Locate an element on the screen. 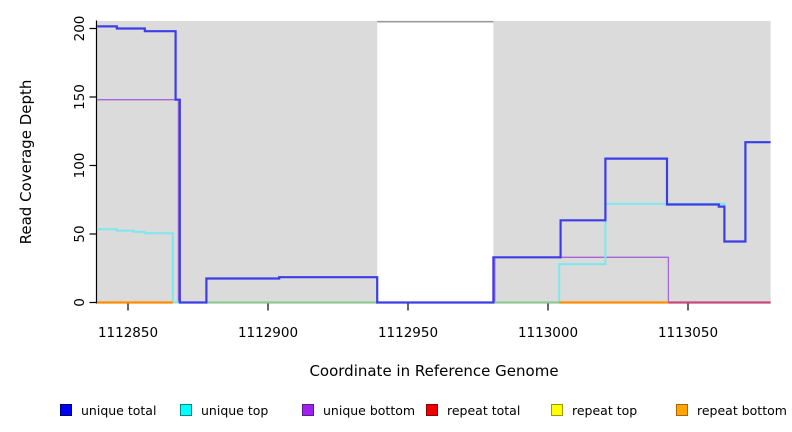  legend-item-repeat-bottom: repeat bottom is located at coordinates (731, 410).